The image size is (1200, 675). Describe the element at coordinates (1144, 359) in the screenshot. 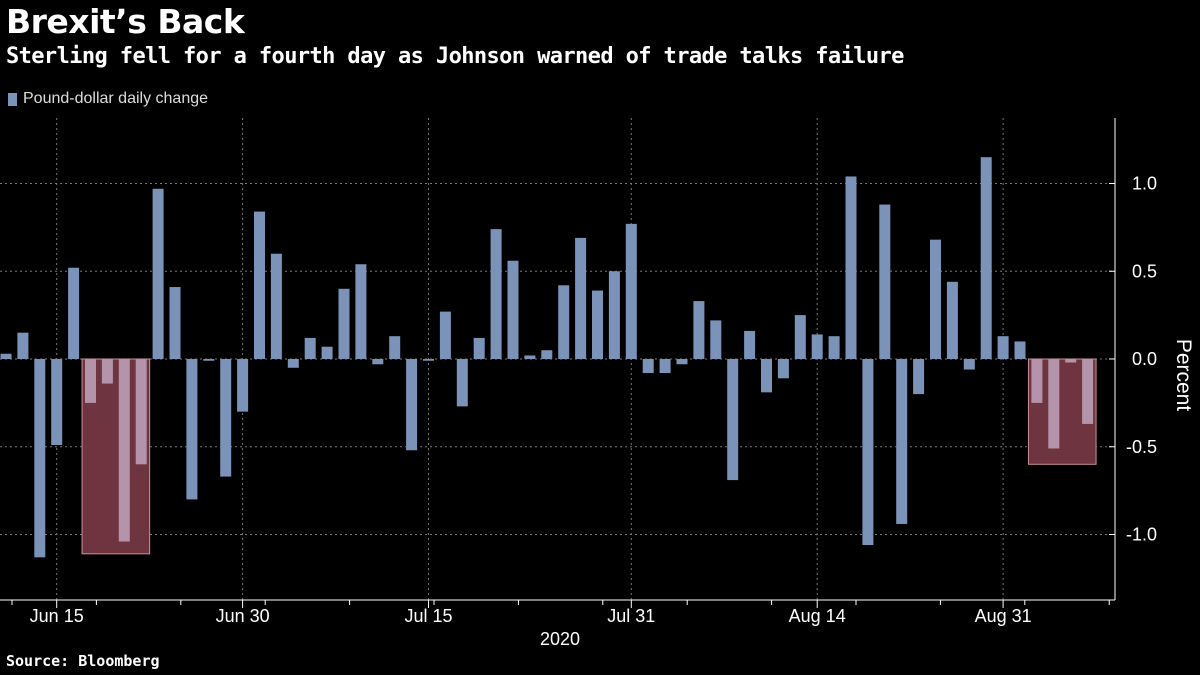

I see `y-tick-label: 0.0` at that location.